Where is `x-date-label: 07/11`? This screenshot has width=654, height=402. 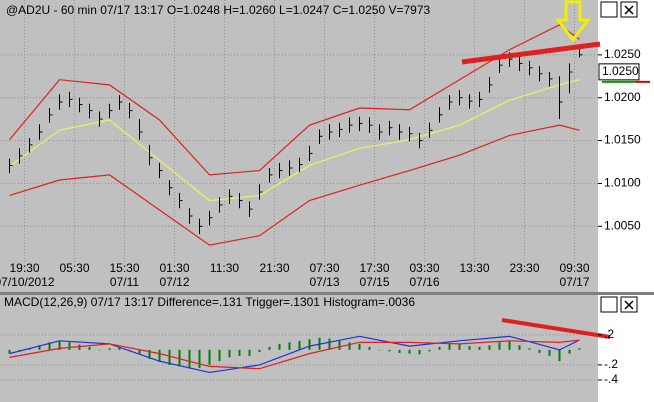
x-date-label: 07/11 is located at coordinates (124, 282).